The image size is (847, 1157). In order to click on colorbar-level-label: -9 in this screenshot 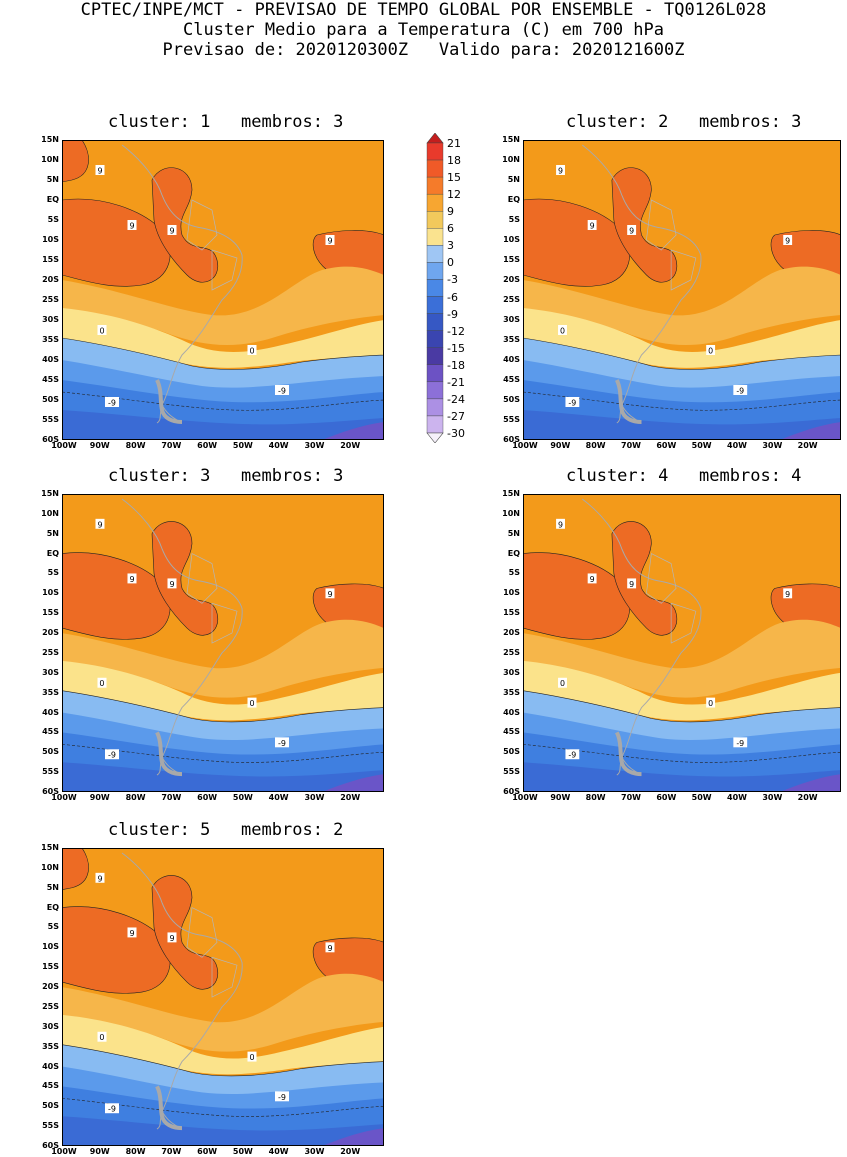, I will do `click(452, 314)`.